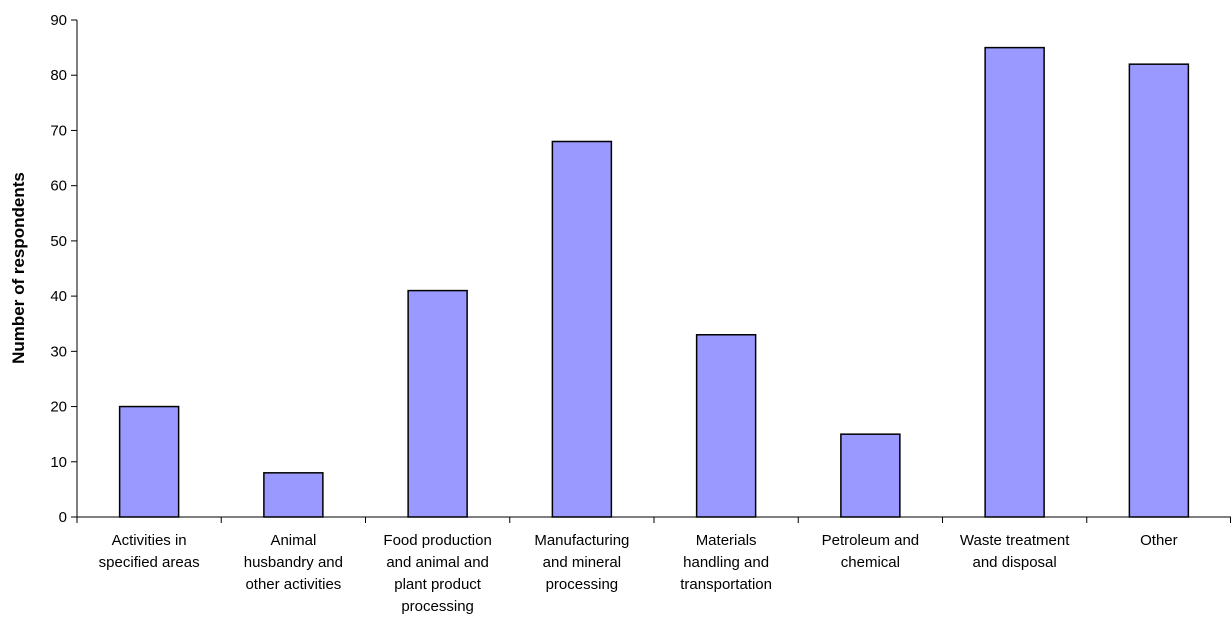 The height and width of the screenshot is (627, 1231). I want to click on y-tick-label: 40, so click(58, 296).